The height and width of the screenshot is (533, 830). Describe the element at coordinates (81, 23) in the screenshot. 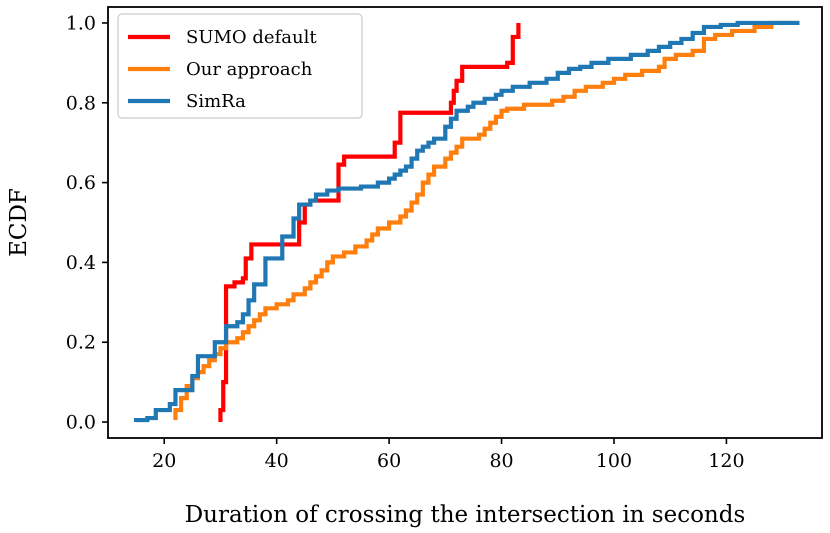

I see `y-tick-label: 1.0` at that location.